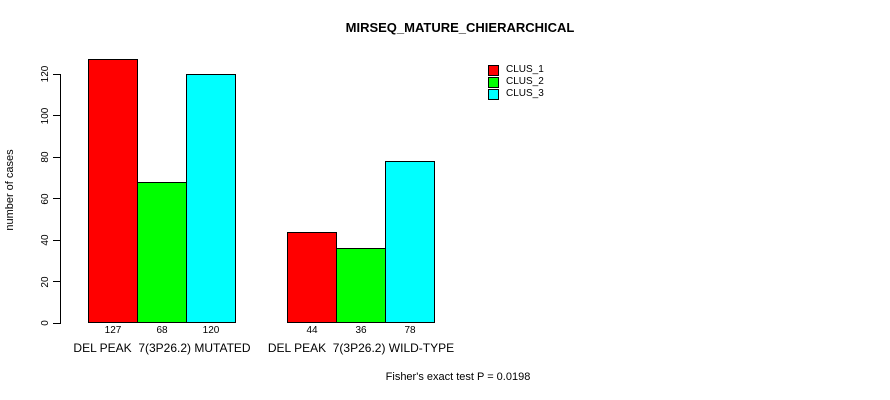  What do you see at coordinates (312, 277) in the screenshot?
I see `bar-clus_1-group2` at bounding box center [312, 277].